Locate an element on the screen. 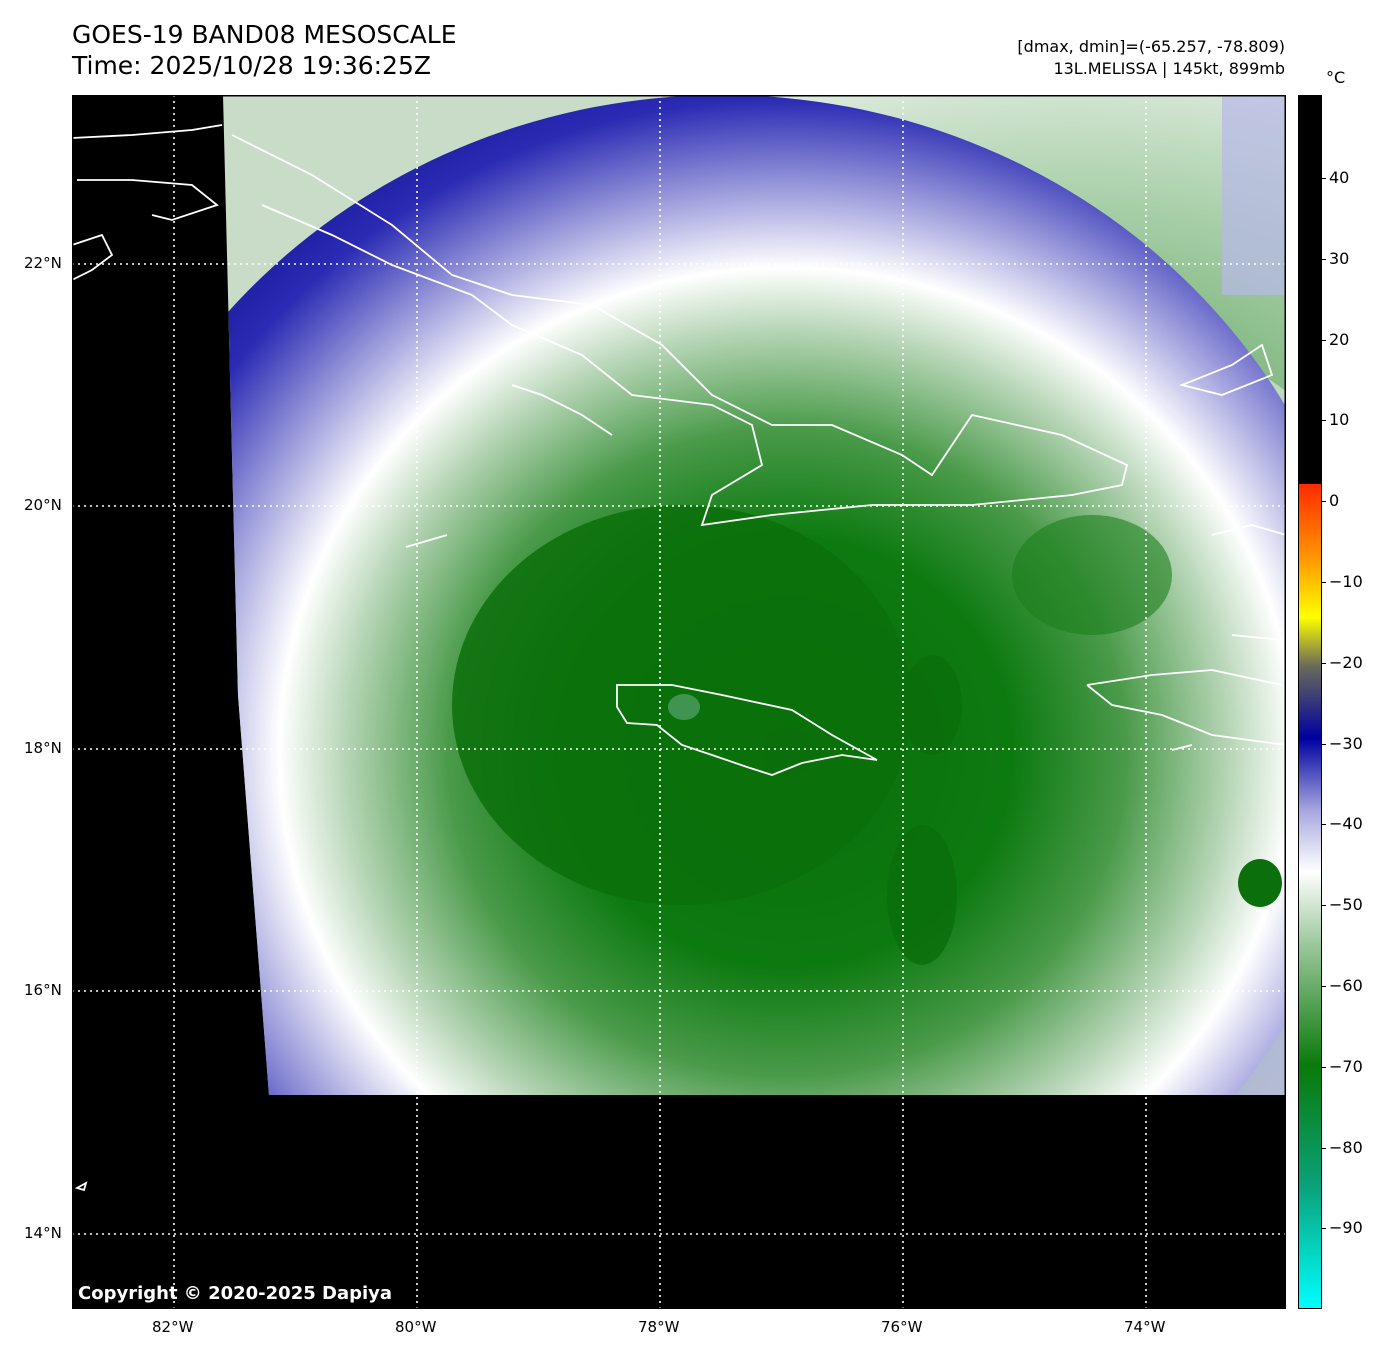  colorbar-tick-label: 10 is located at coordinates (1339, 420).